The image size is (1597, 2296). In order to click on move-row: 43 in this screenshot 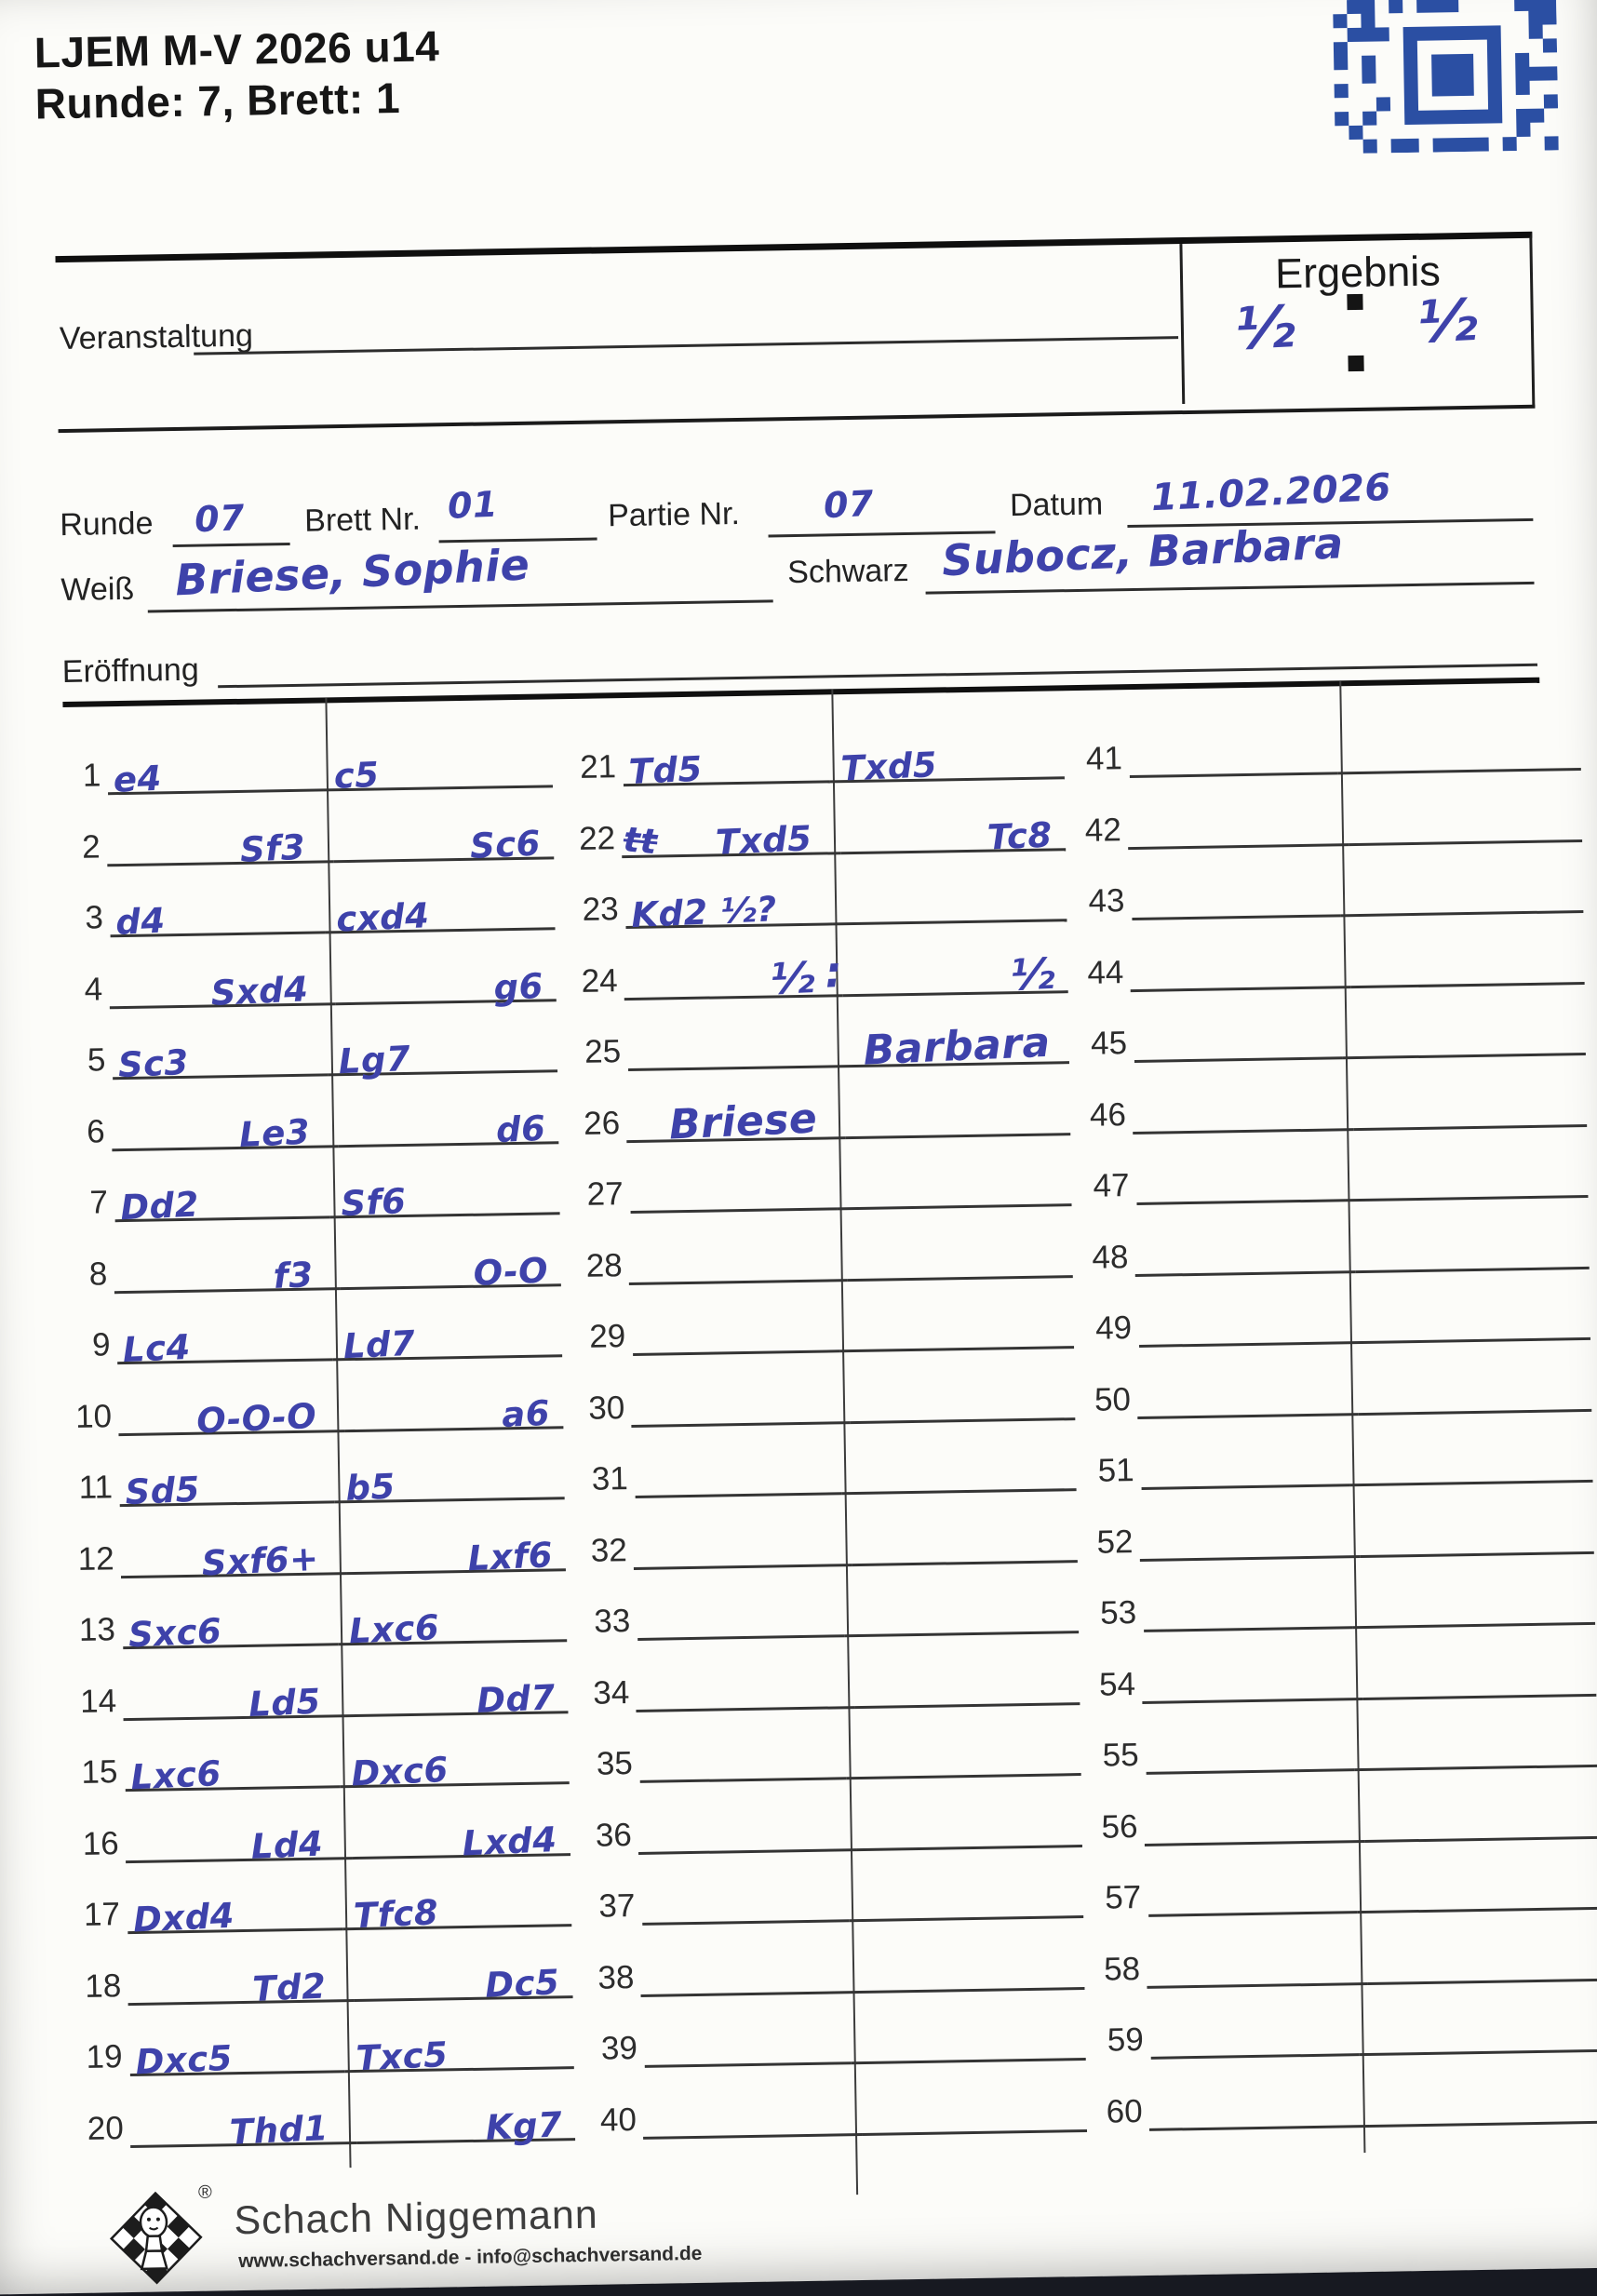, I will do `click(1331, 887)`.